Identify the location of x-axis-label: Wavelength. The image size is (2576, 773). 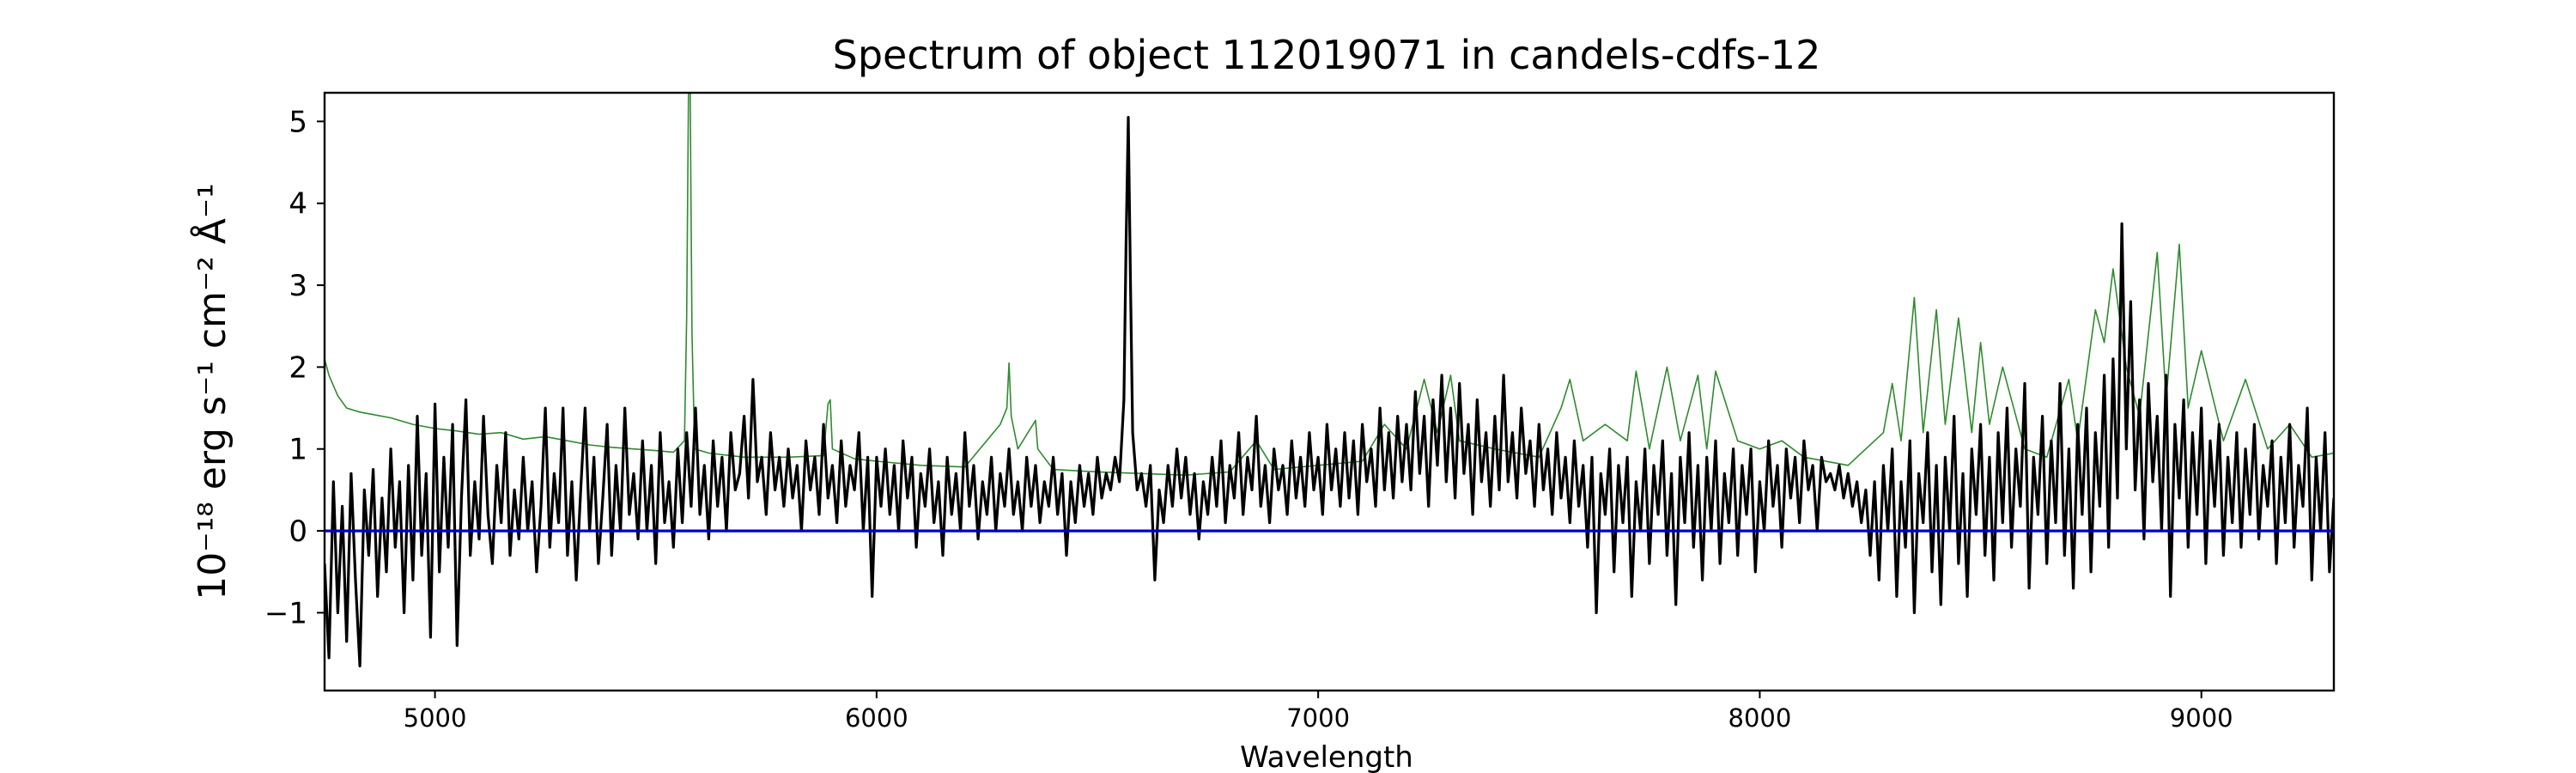
(1327, 756).